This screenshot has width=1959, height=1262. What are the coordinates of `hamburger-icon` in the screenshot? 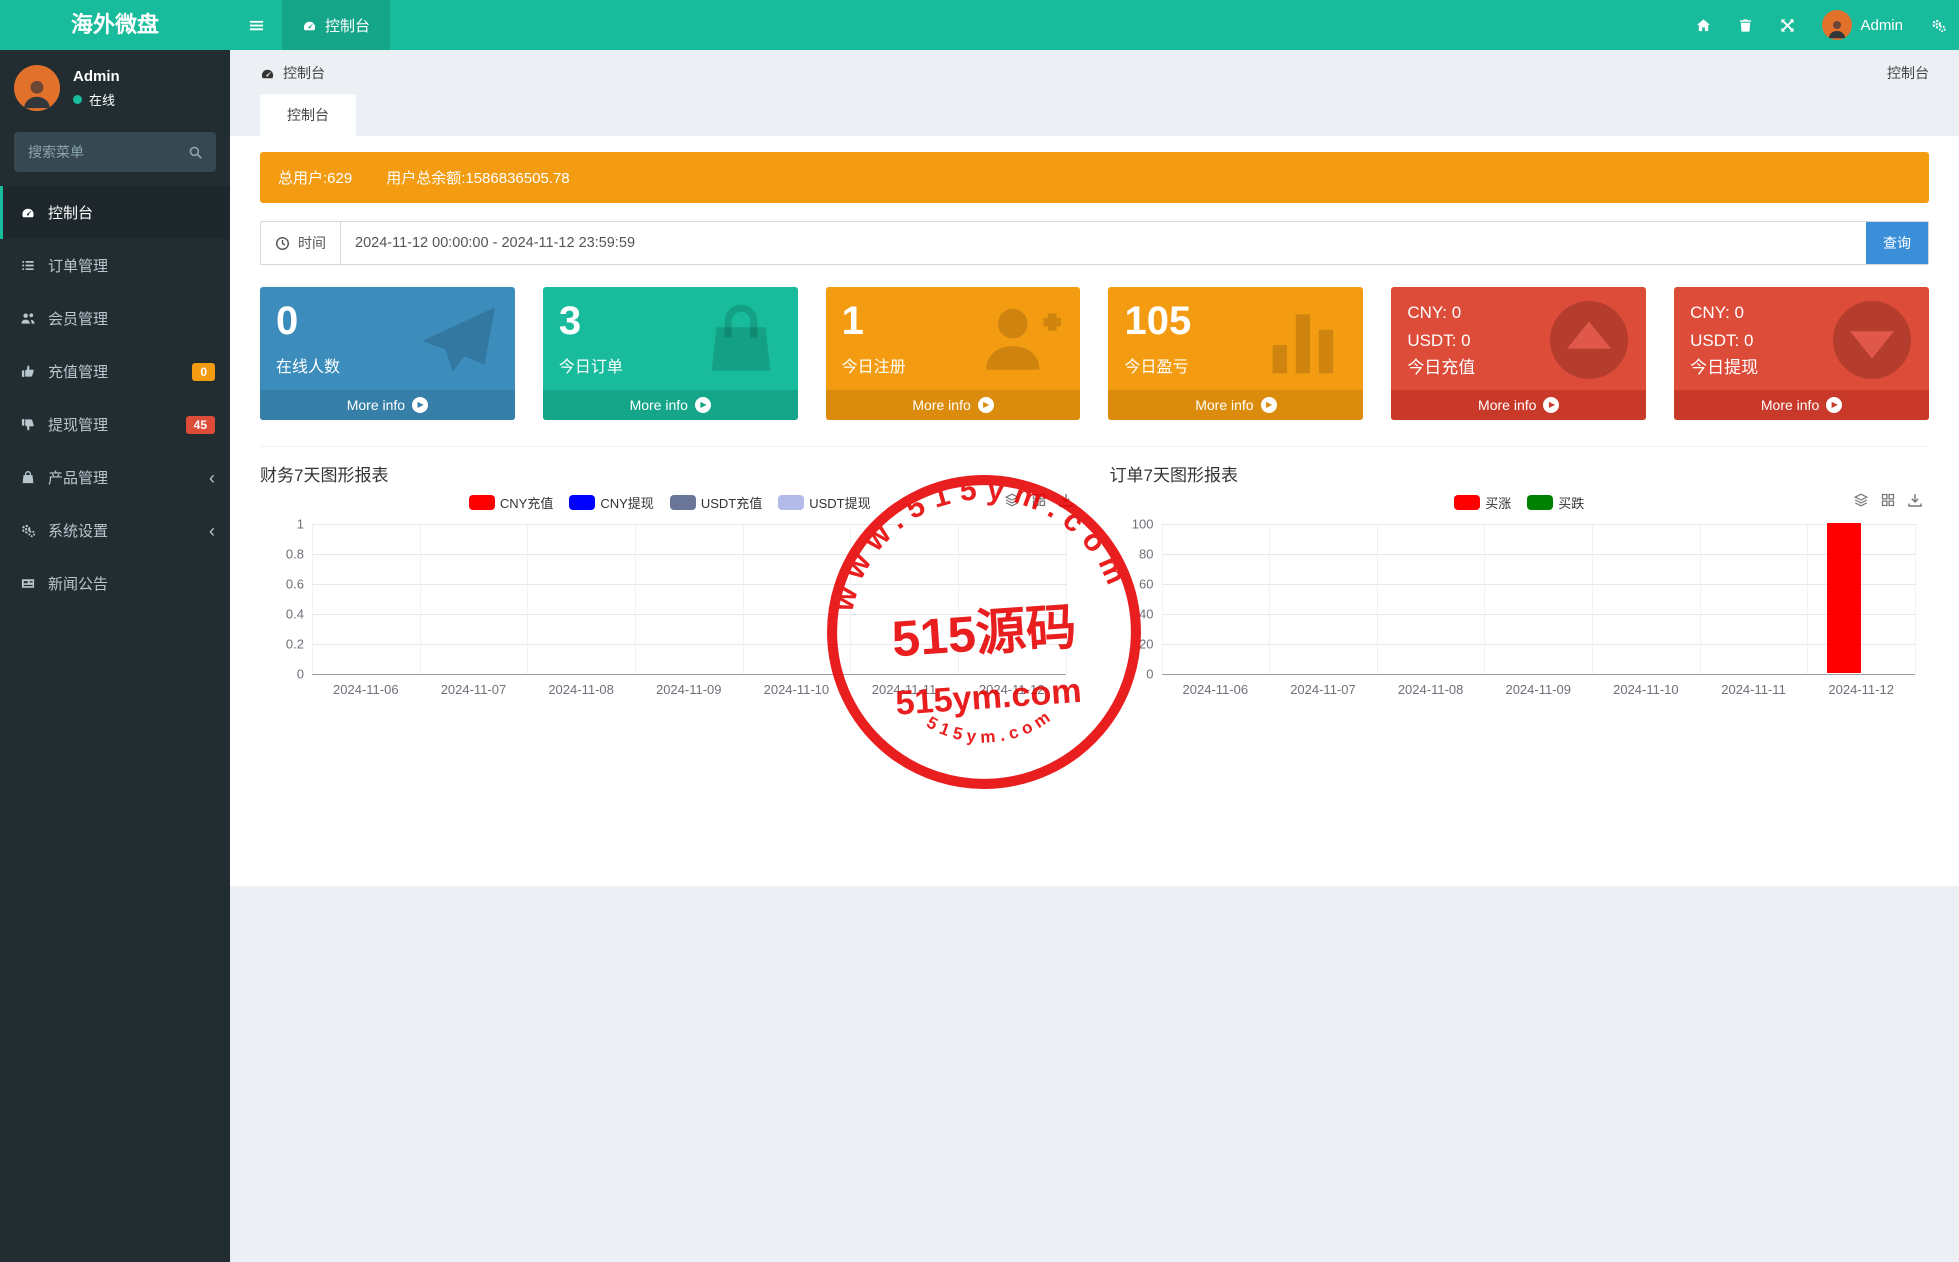 It's located at (256, 25).